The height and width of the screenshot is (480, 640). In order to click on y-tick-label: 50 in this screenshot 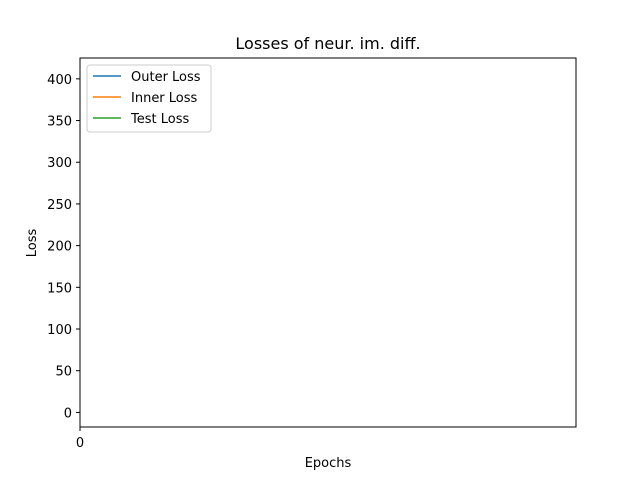, I will do `click(63, 372)`.